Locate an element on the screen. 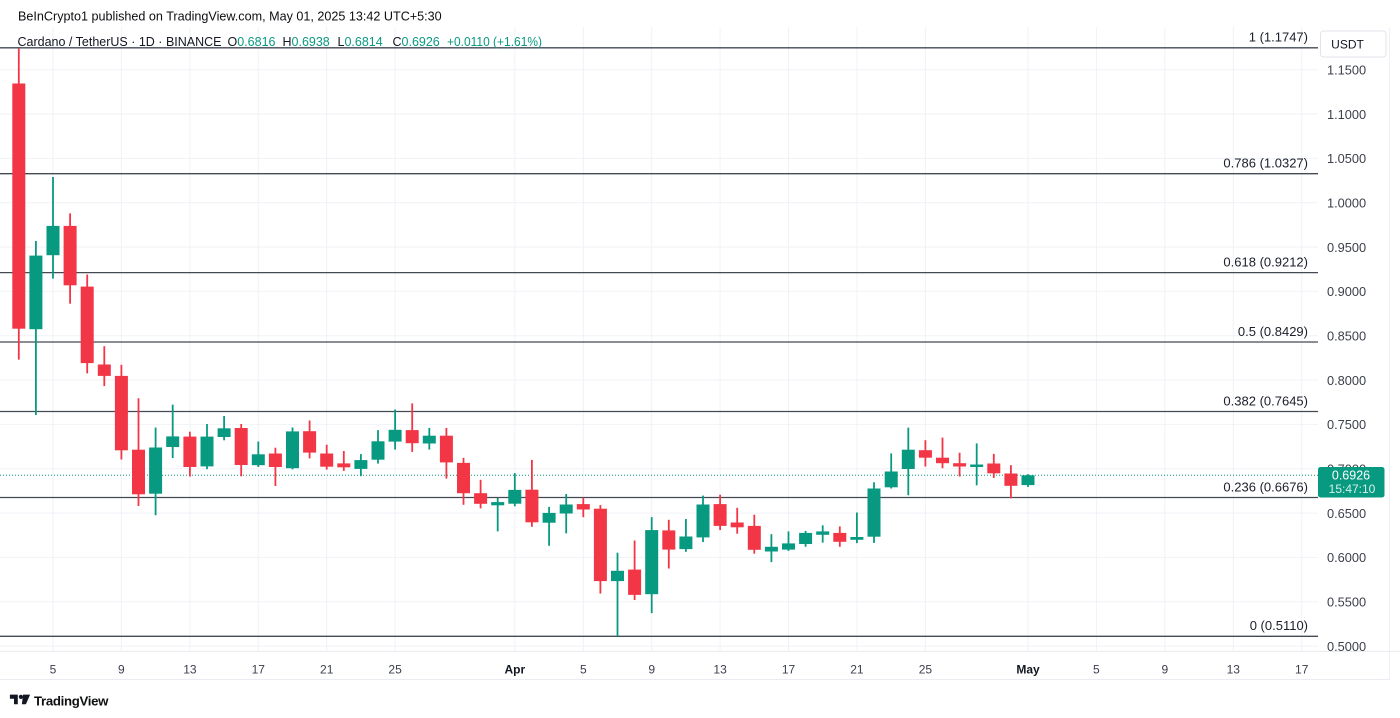 This screenshot has width=1400, height=718. svg-text: 1 (1.1747) is located at coordinates (1278, 37).